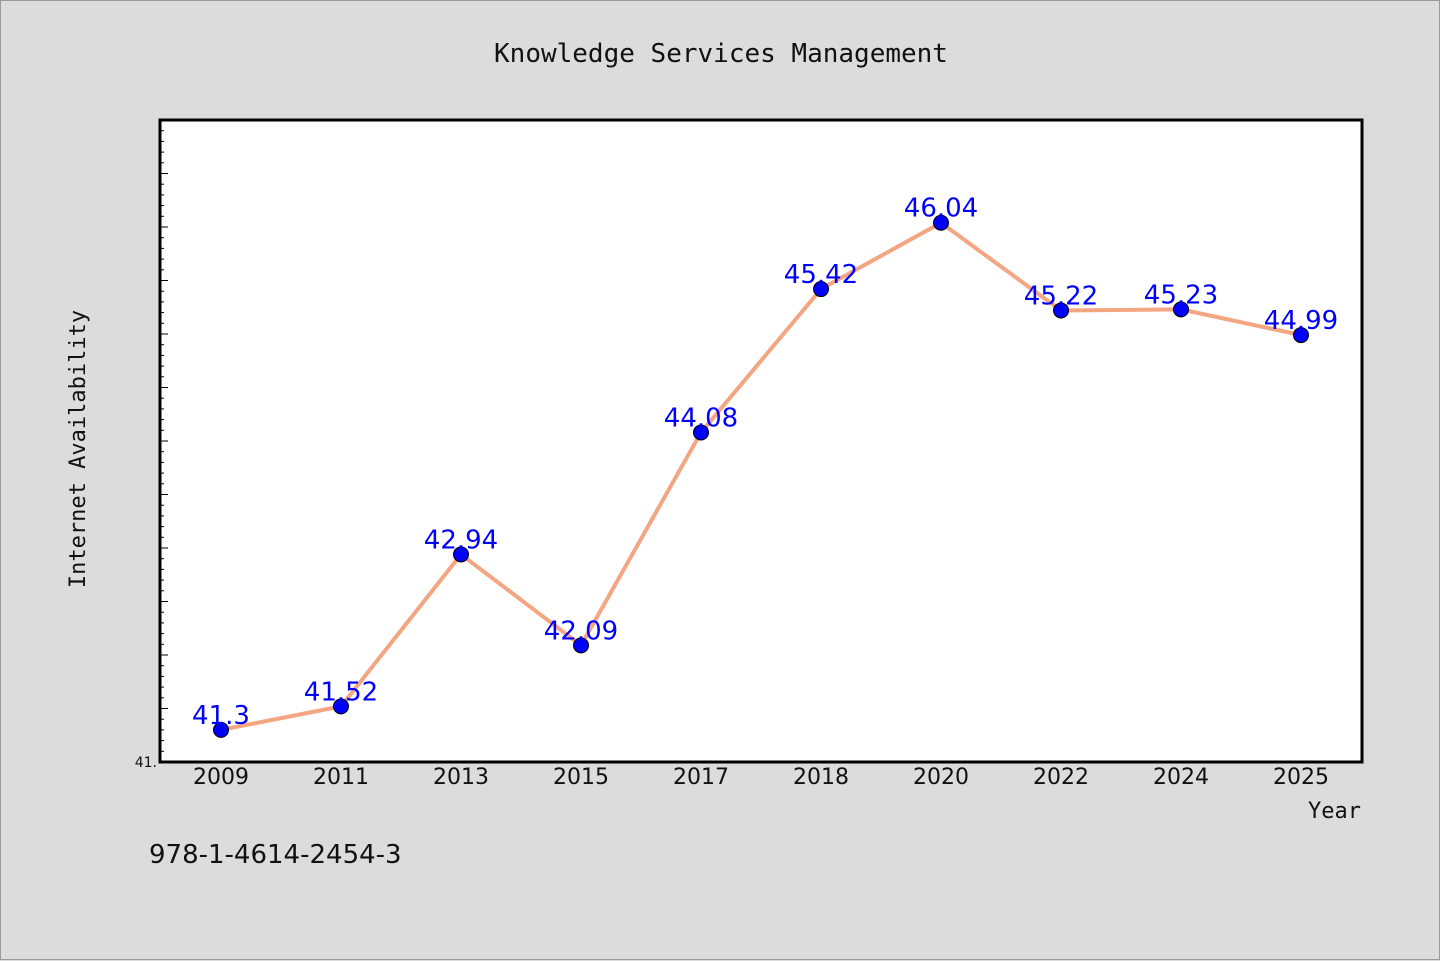  What do you see at coordinates (461, 540) in the screenshot?
I see `data-label: 42.94` at bounding box center [461, 540].